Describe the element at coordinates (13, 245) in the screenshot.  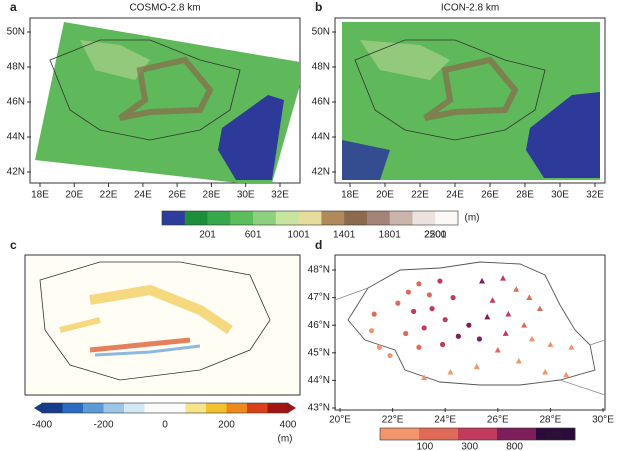
I see `panel-label: c` at that location.